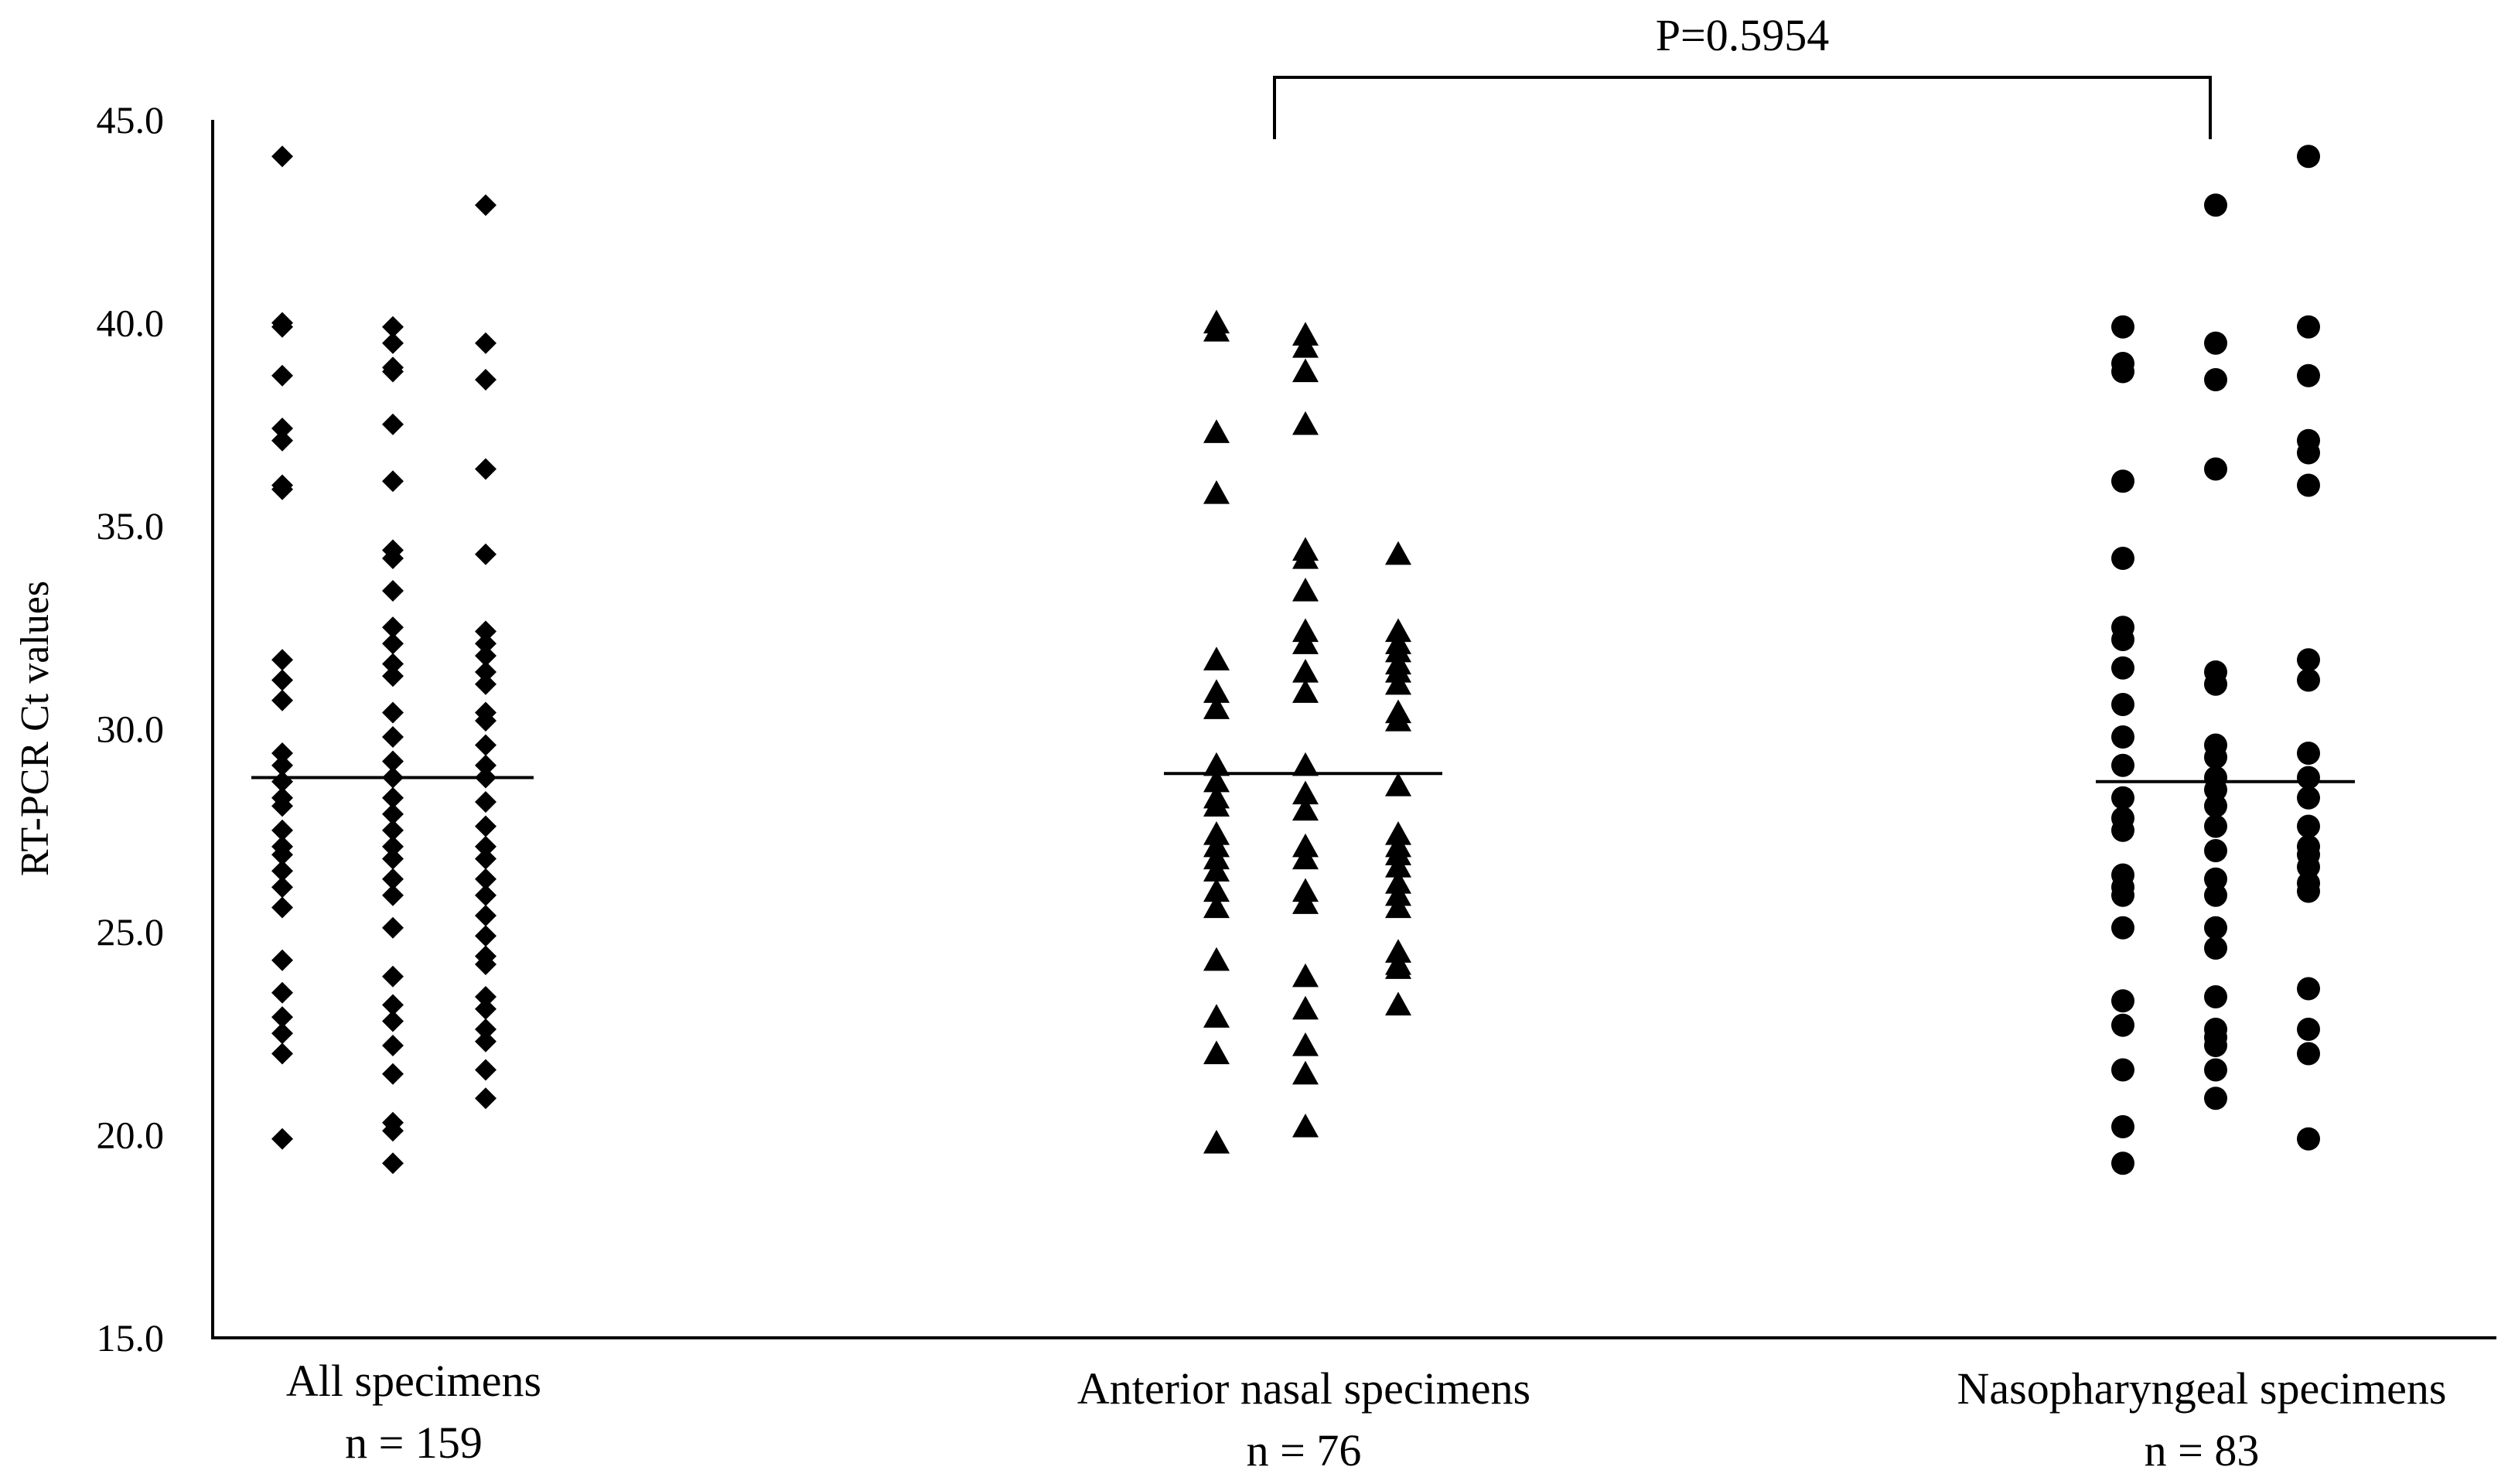 The image size is (2508, 1484). I want to click on y-tick-label: 30.0, so click(131, 729).